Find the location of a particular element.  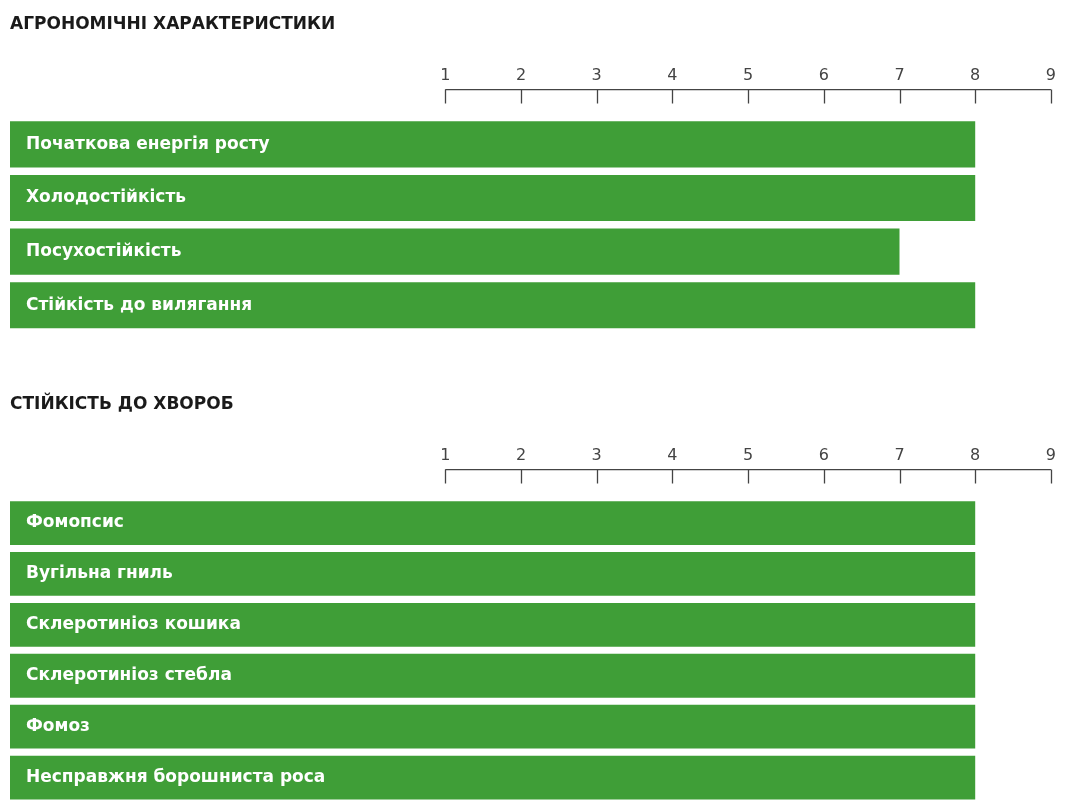

chart-title: АГРОНОМІЧНІ ХАРАКТЕРИСТИКИ is located at coordinates (173, 22).